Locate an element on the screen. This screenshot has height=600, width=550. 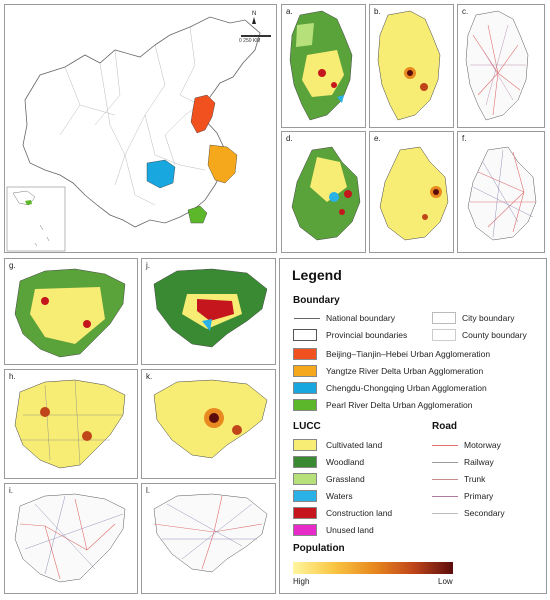
panel-l-roads: l. is located at coordinates (208, 538).